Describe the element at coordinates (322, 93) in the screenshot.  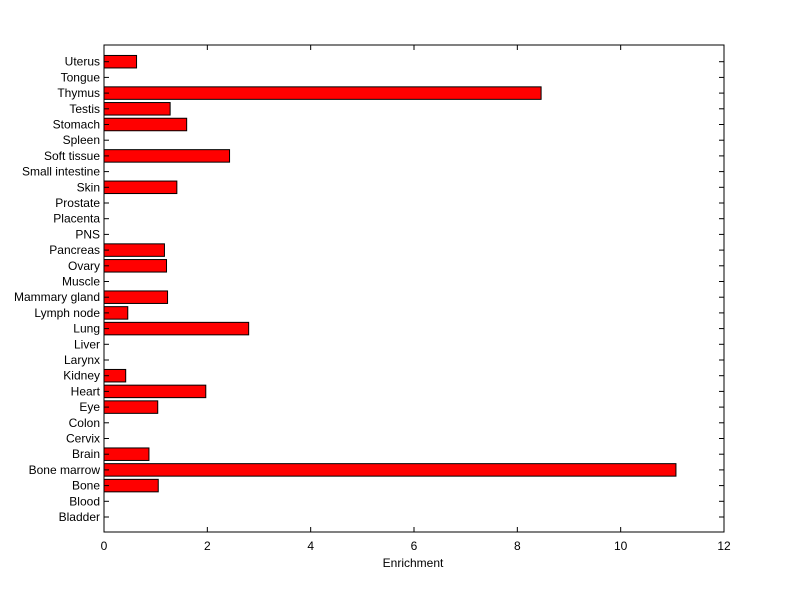
I see `bar-thymus` at that location.